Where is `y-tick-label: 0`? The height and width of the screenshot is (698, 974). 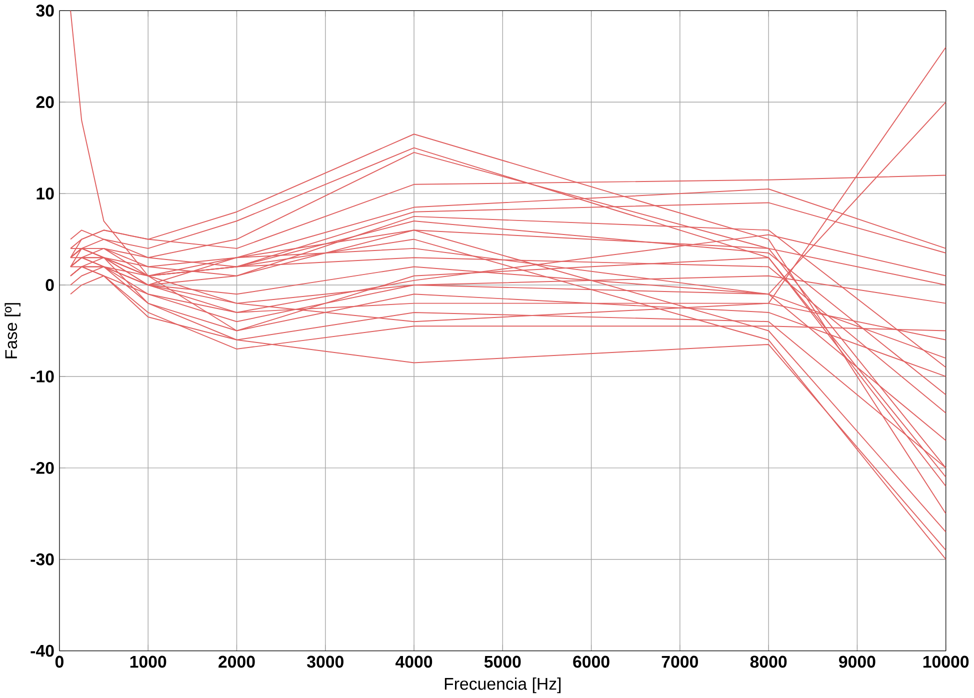 y-tick-label: 0 is located at coordinates (50, 285).